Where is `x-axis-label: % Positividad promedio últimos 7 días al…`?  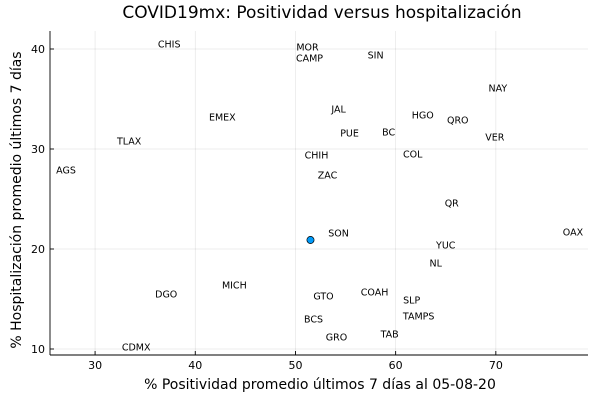 x-axis-label: % Positividad promedio últimos 7 días al… is located at coordinates (320, 385).